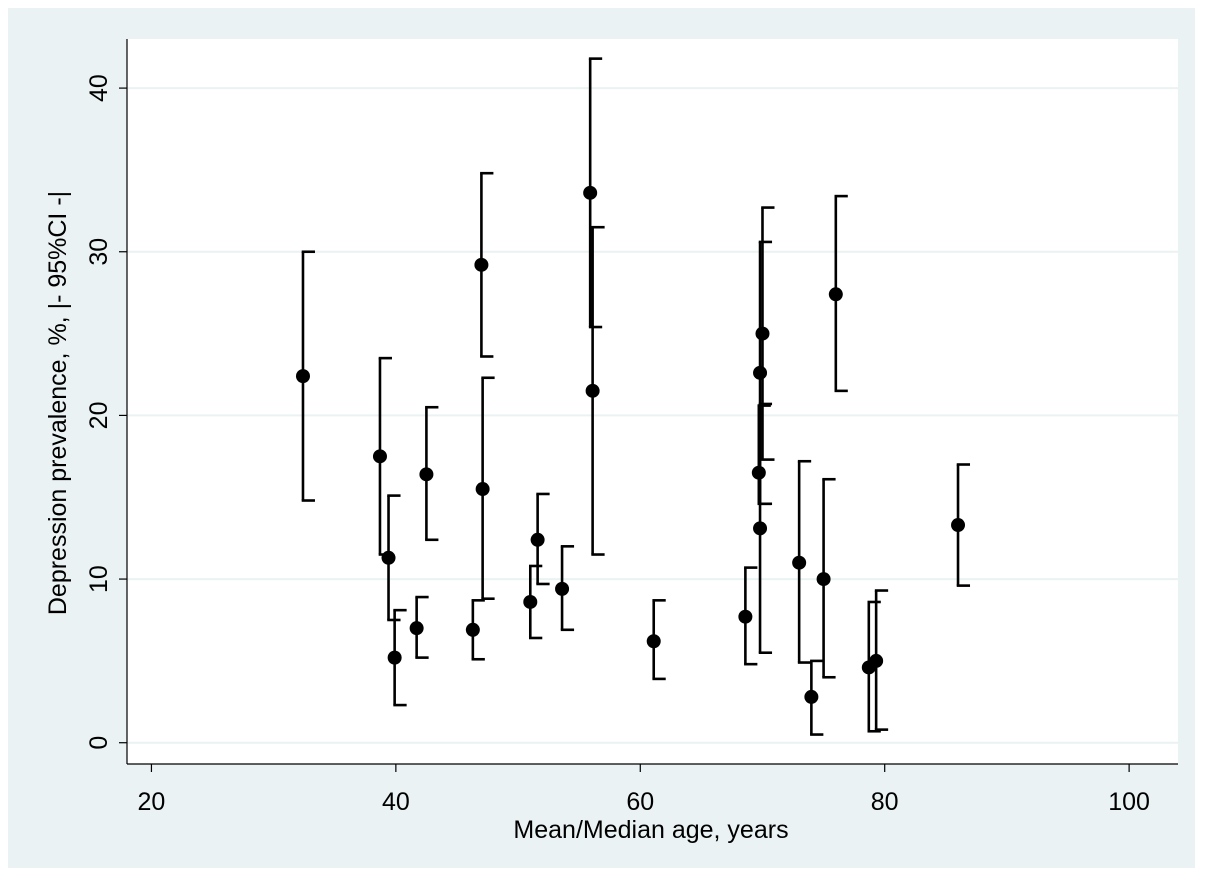 This screenshot has height=878, width=1205. Describe the element at coordinates (650, 830) in the screenshot. I see `x-axis-label: Mean/Median age, years` at that location.